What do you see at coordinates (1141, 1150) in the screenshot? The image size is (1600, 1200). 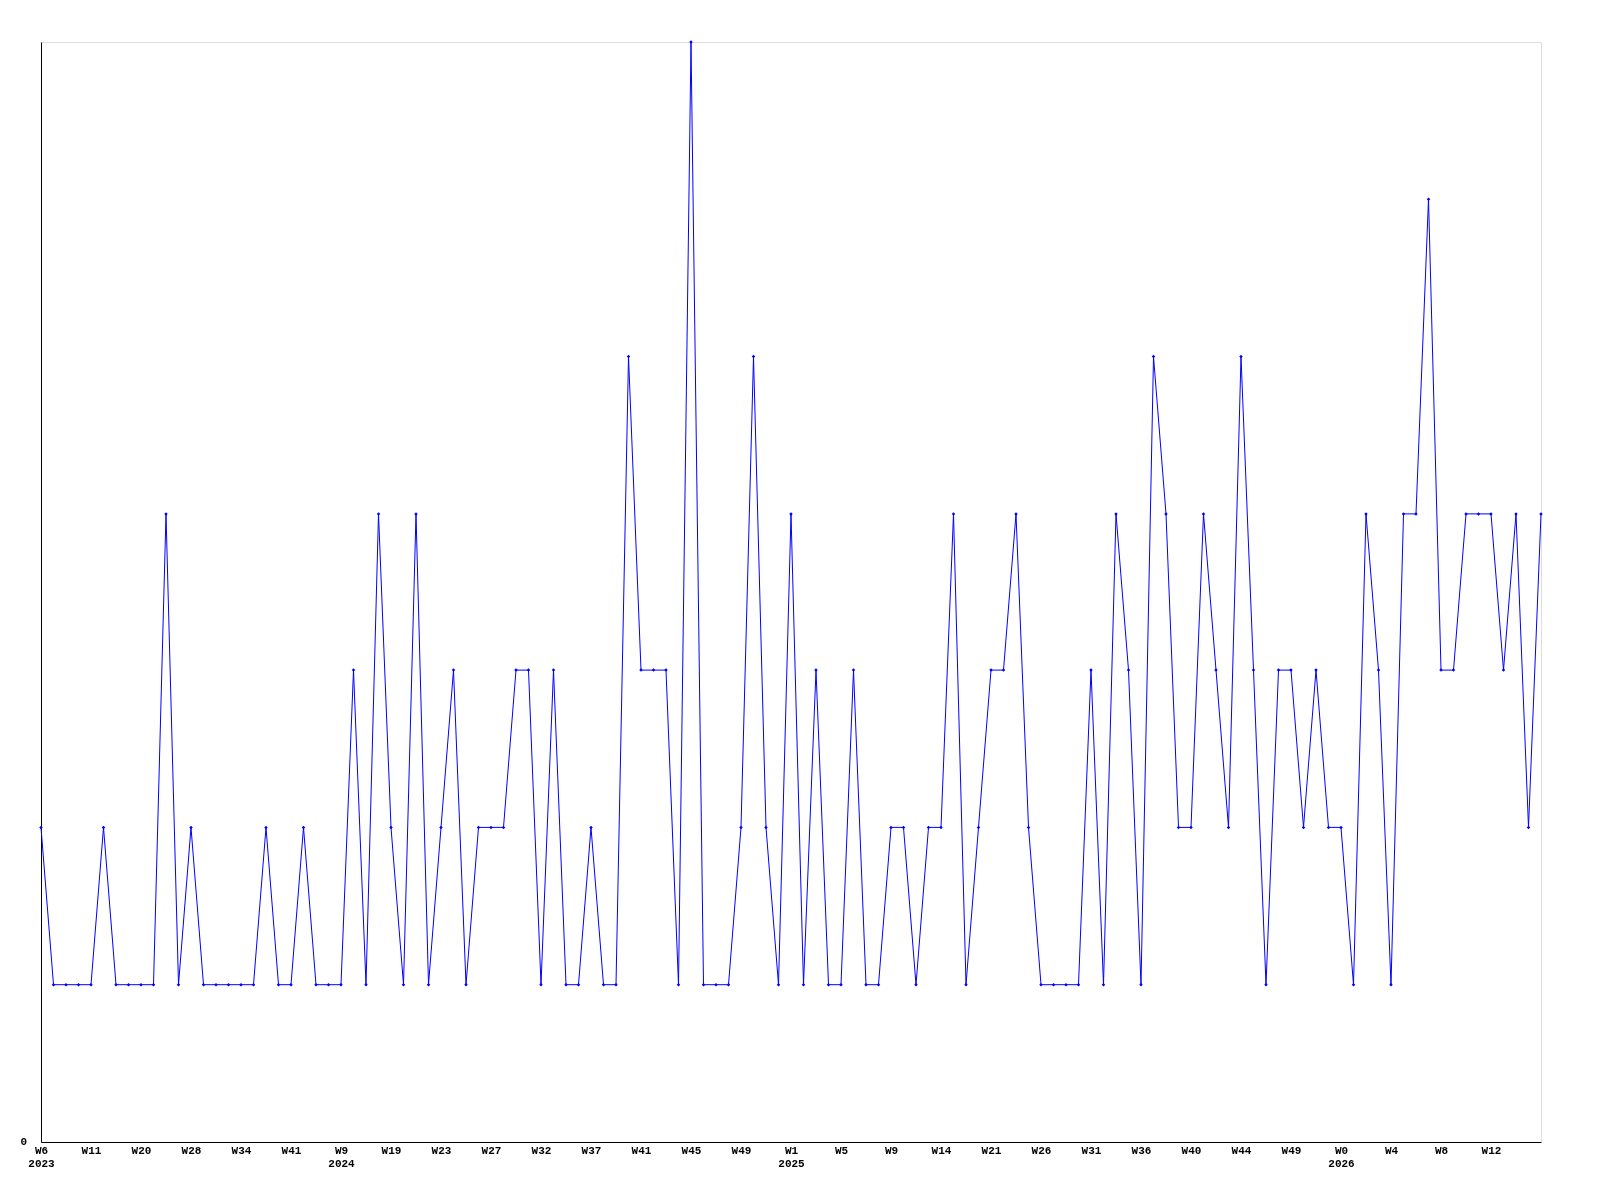 I see `x-tick-label: W36` at bounding box center [1141, 1150].